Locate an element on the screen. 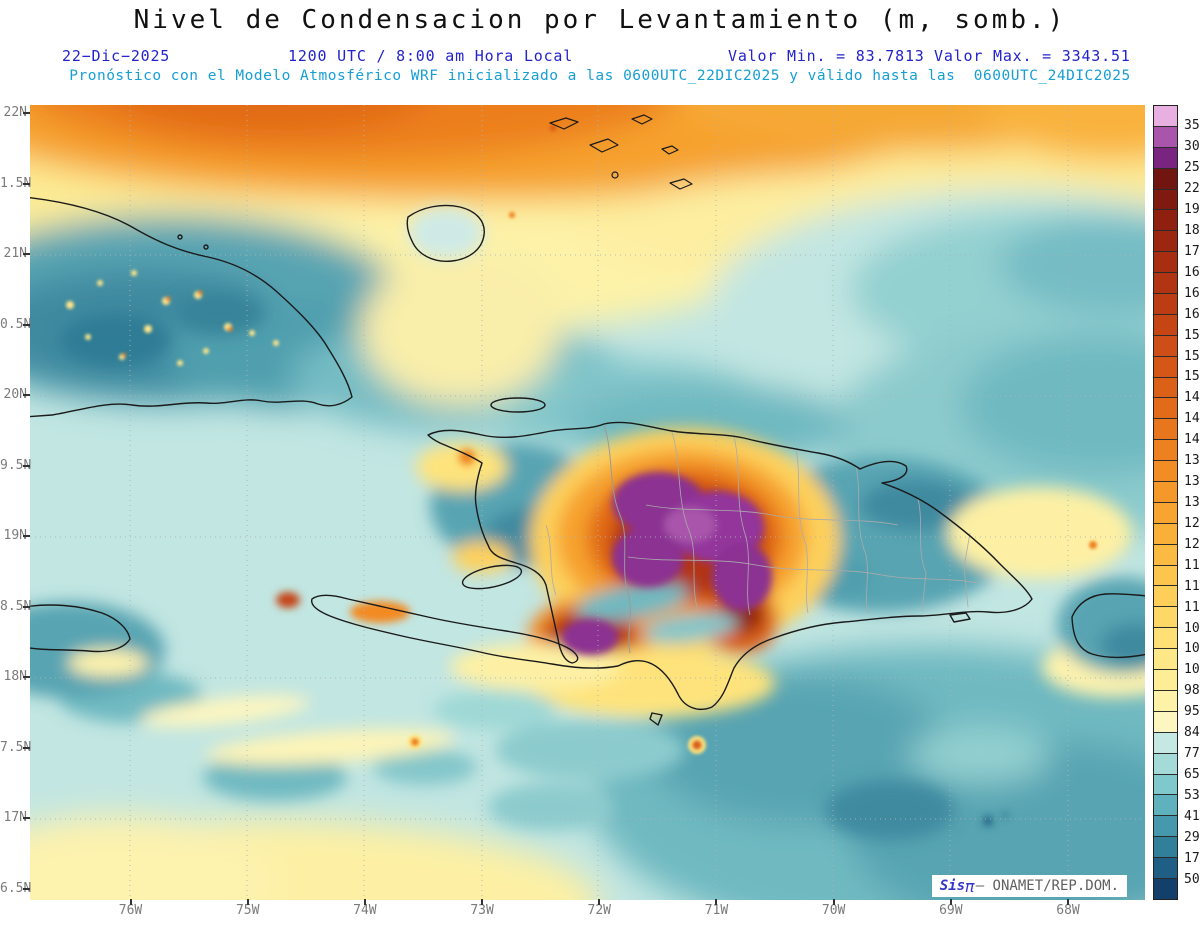  x-axis-label: 69W is located at coordinates (951, 910).